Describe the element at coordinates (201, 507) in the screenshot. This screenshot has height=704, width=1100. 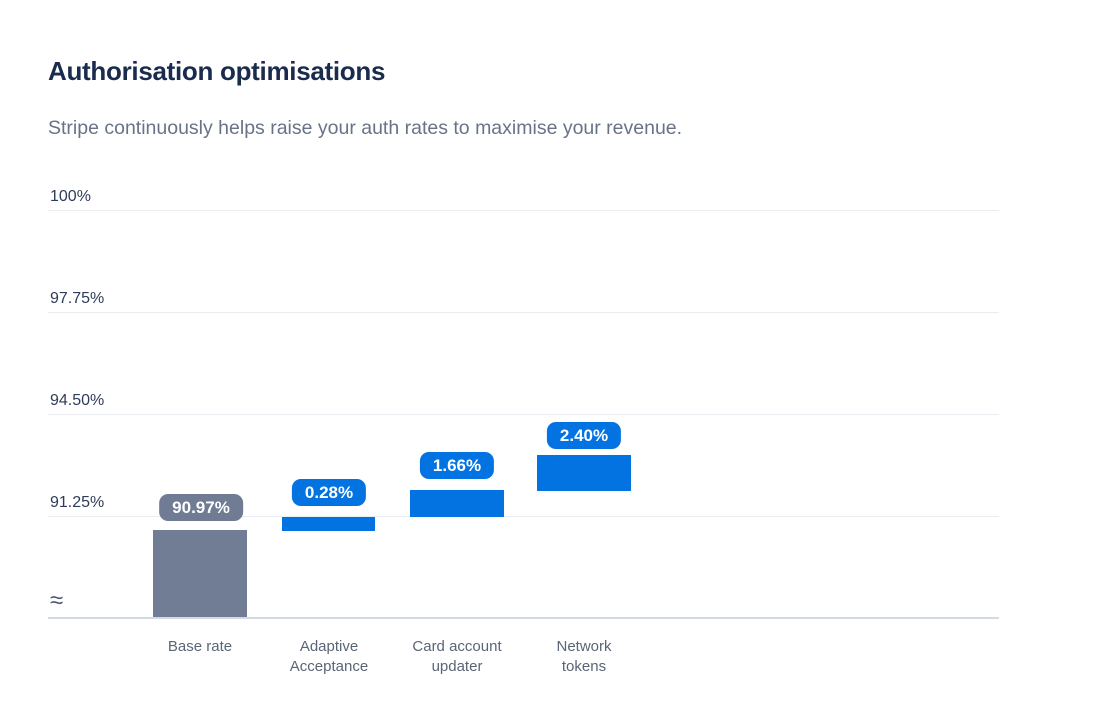
I see `value-pill-base-rate: 90.97%` at that location.